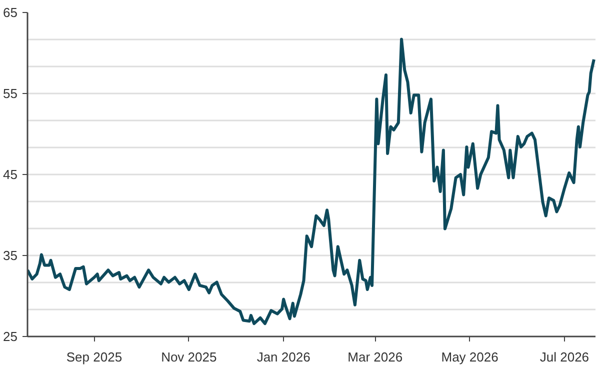  What do you see at coordinates (375, 357) in the screenshot?
I see `x-tick-label: Mar 2026` at bounding box center [375, 357].